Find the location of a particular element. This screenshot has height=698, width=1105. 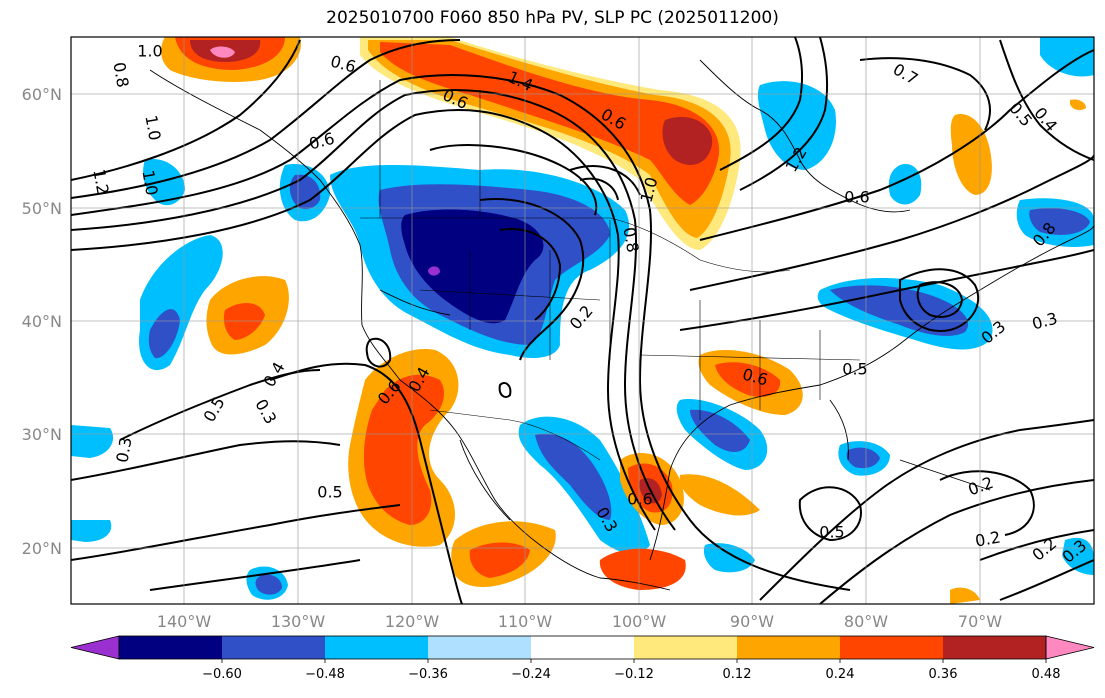

colorbar-tick-label: −0.48 is located at coordinates (325, 674).